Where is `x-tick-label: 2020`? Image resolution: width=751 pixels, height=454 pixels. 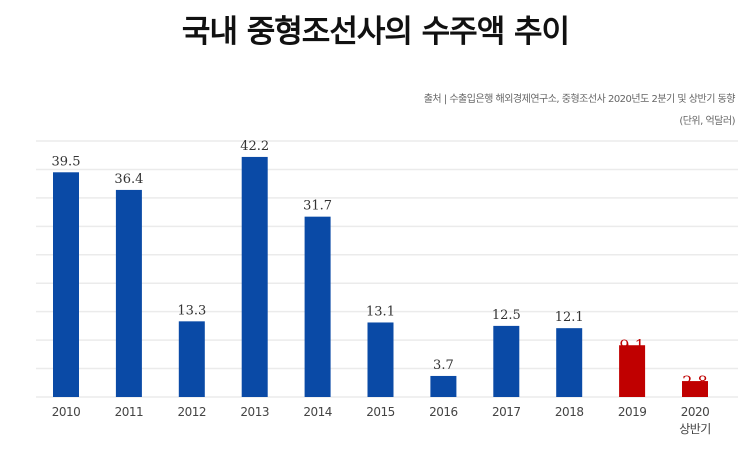 x-tick-label: 2020 is located at coordinates (695, 412).